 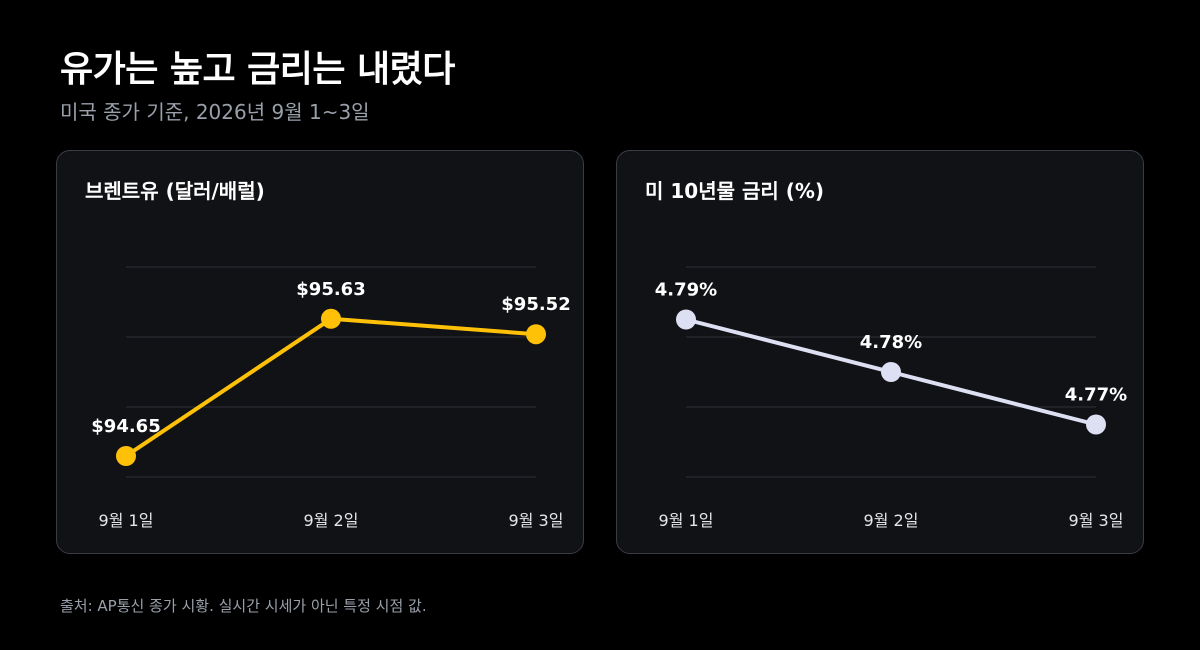 What do you see at coordinates (686, 520) in the screenshot?
I see `rate-x-tick-label: 9월 1일` at bounding box center [686, 520].